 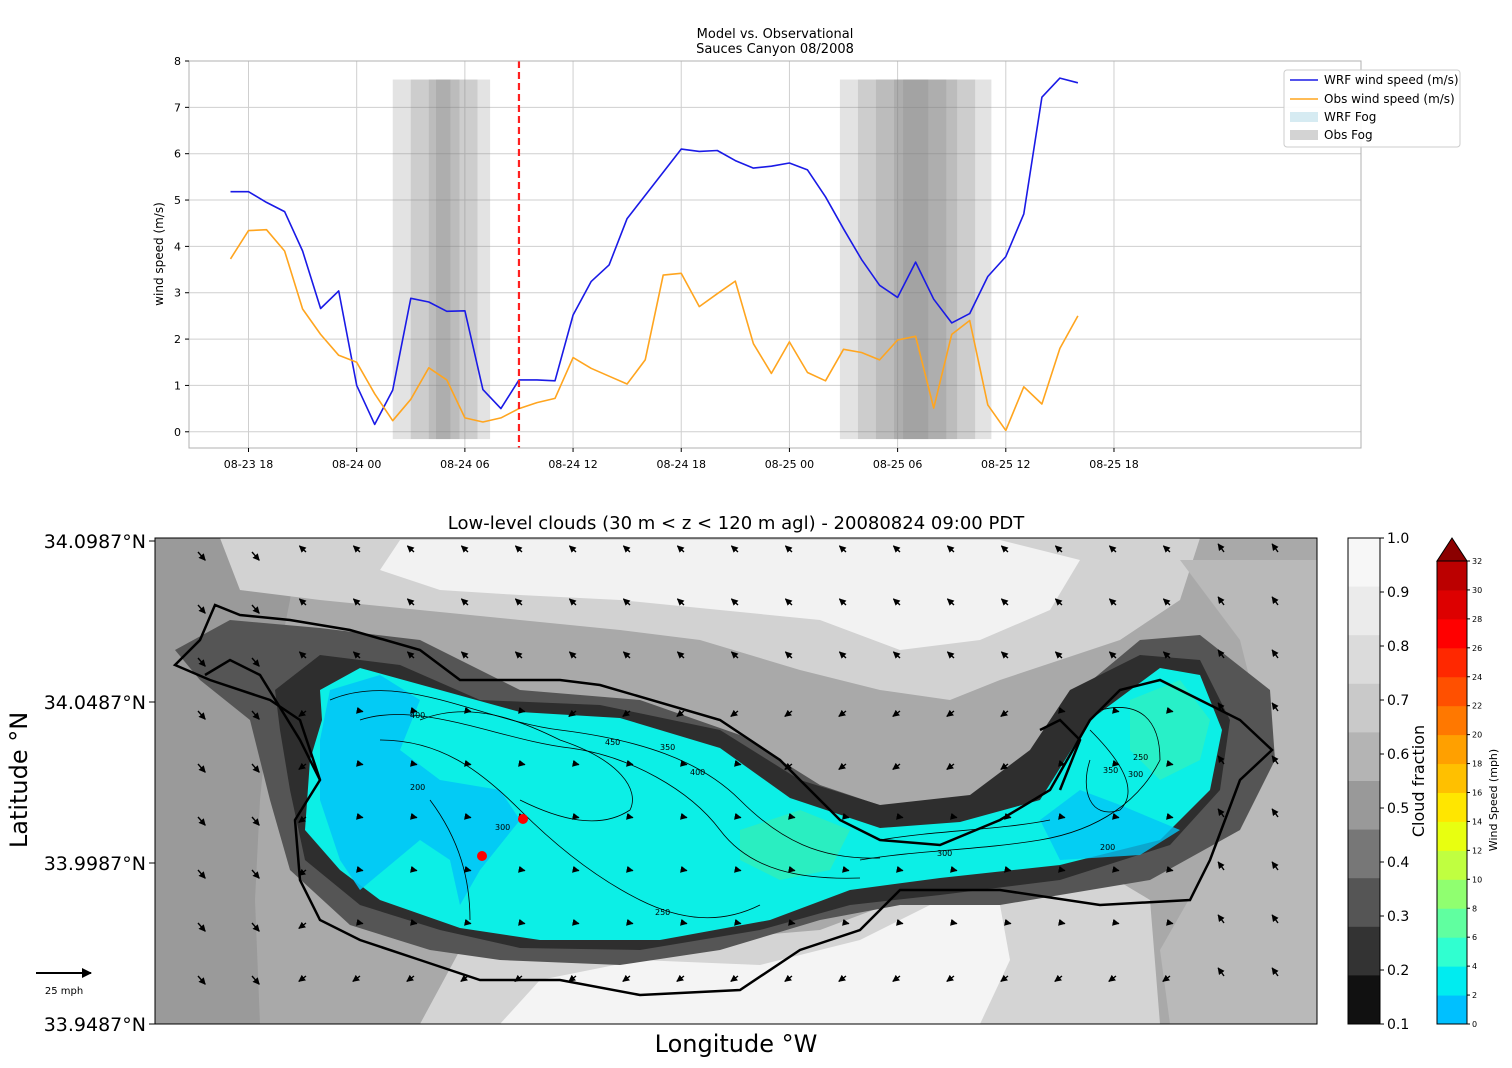 I want to click on y-tick-label: 2, so click(x=177, y=339).